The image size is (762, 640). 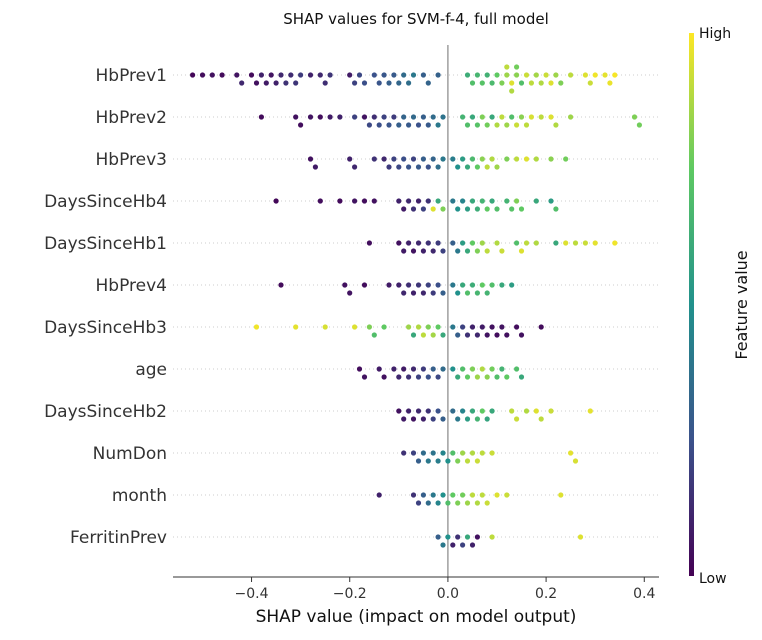 I want to click on x-tick-label: 0.4, so click(x=644, y=594).